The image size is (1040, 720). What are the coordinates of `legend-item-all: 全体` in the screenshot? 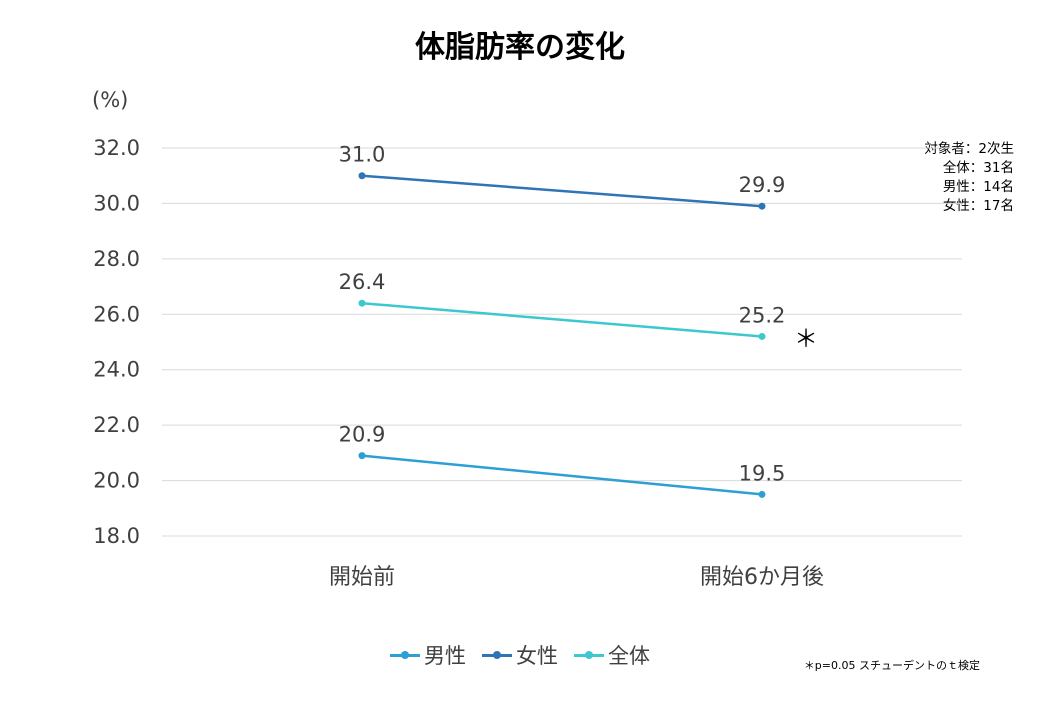 It's located at (612, 655).